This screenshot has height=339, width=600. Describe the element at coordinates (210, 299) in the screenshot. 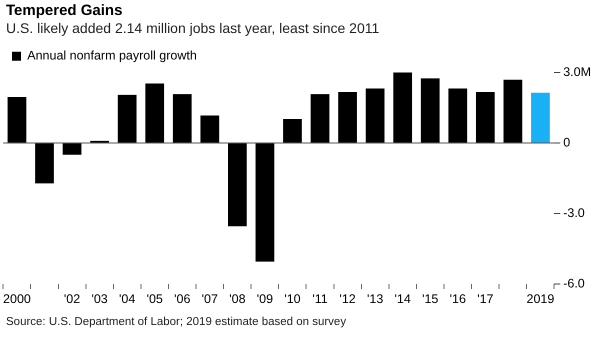

I see `x-tick-label: '07` at that location.